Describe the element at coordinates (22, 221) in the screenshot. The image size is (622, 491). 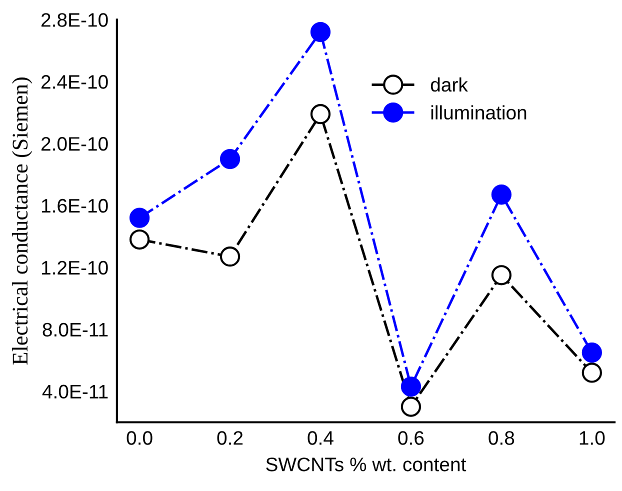
I see `y-axis-title: Electrical conductance (Siemen)` at that location.